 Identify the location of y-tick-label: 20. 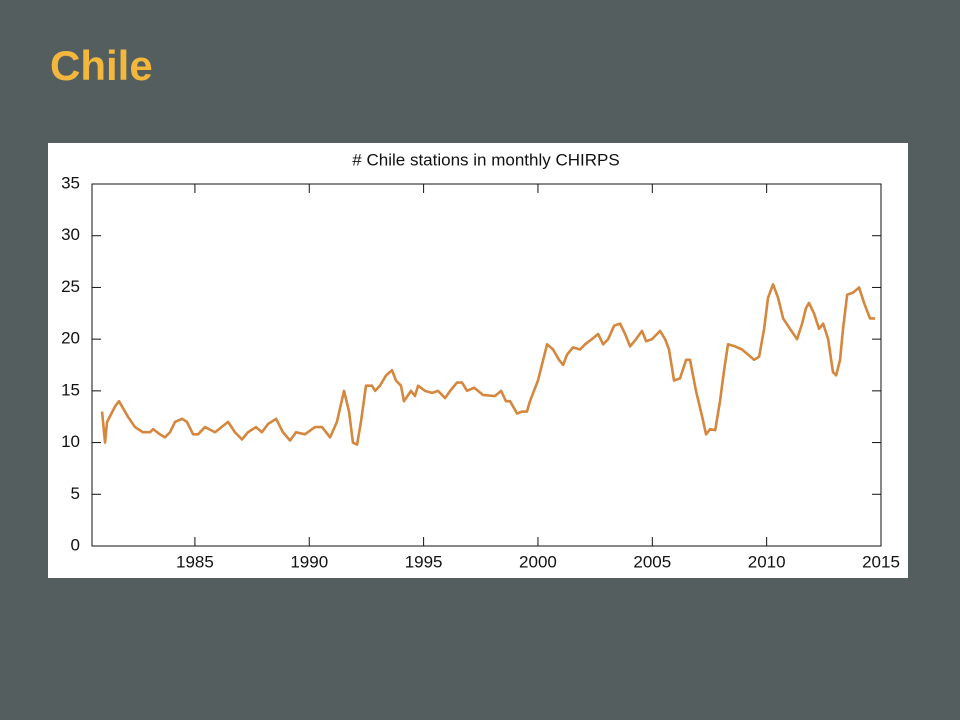
(70, 338).